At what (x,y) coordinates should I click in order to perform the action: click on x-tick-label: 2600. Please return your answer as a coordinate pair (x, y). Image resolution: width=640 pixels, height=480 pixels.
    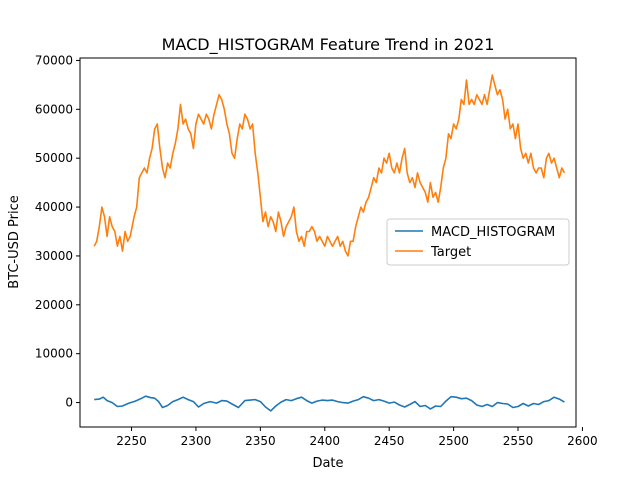
    Looking at the image, I should click on (582, 441).